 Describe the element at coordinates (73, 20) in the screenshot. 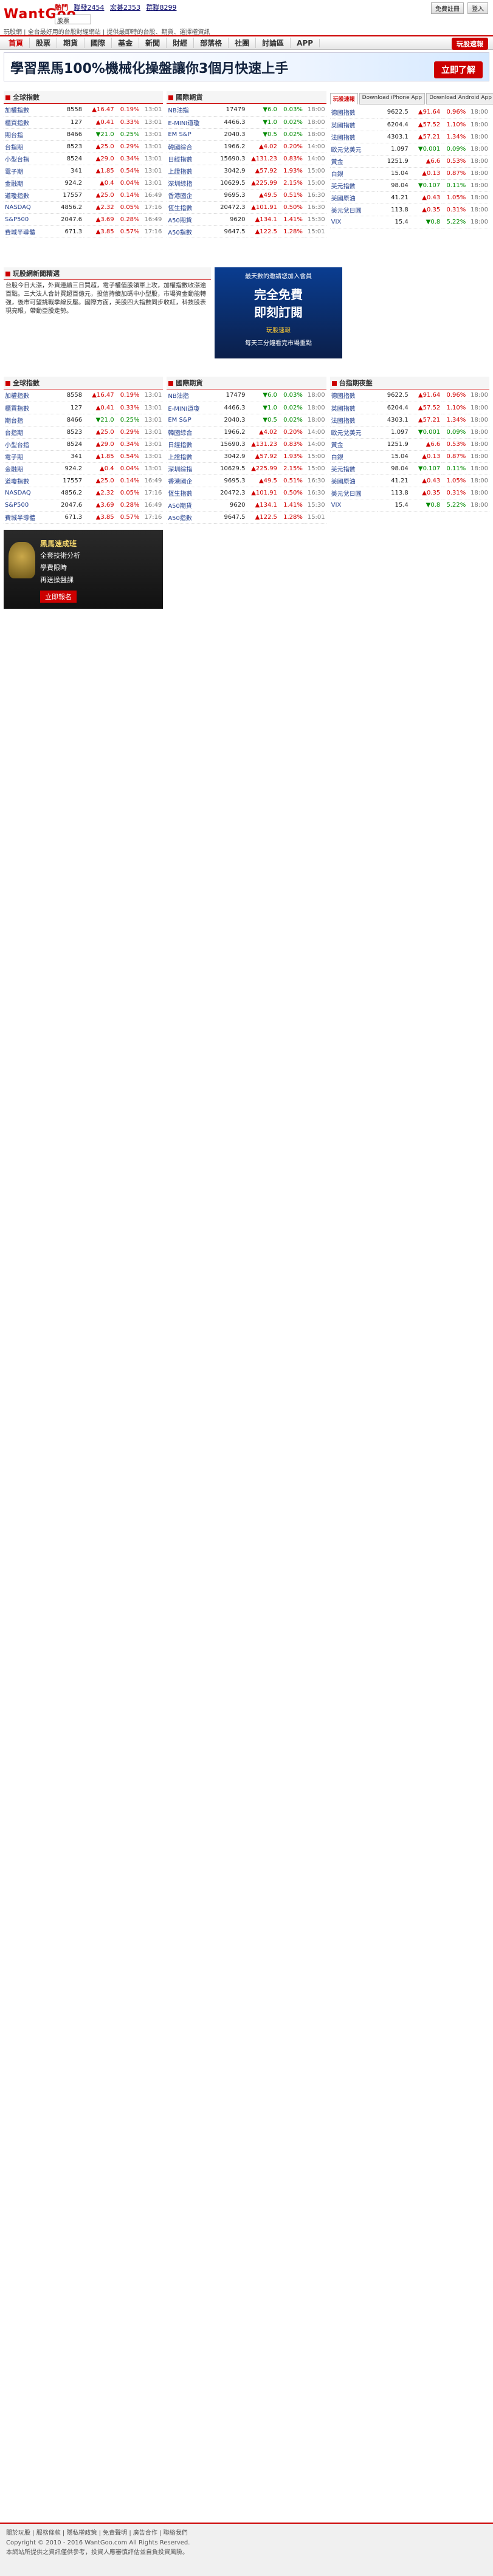

I see `search-input: 股票` at that location.